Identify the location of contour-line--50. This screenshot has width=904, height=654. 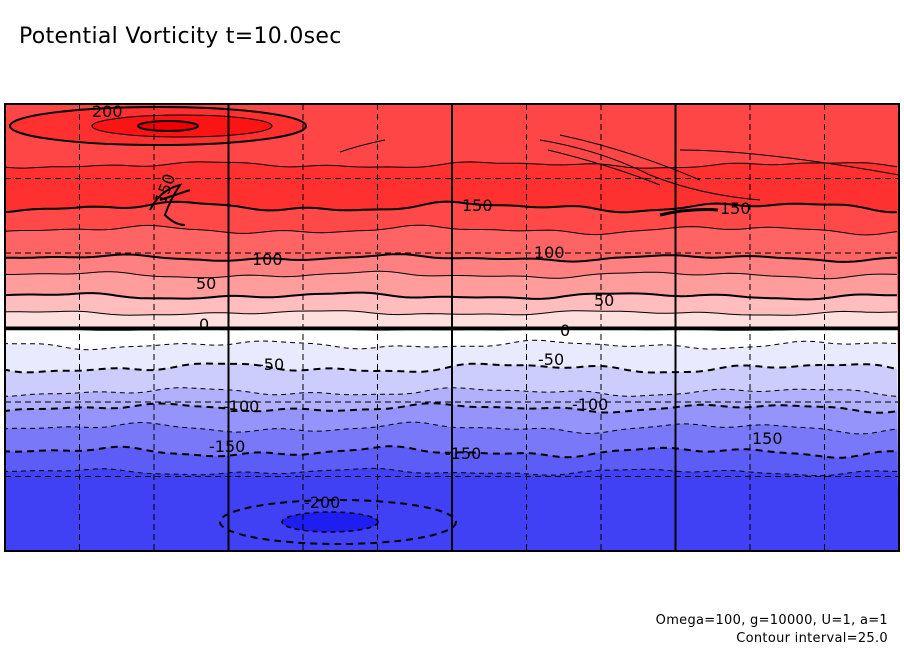
(451, 368).